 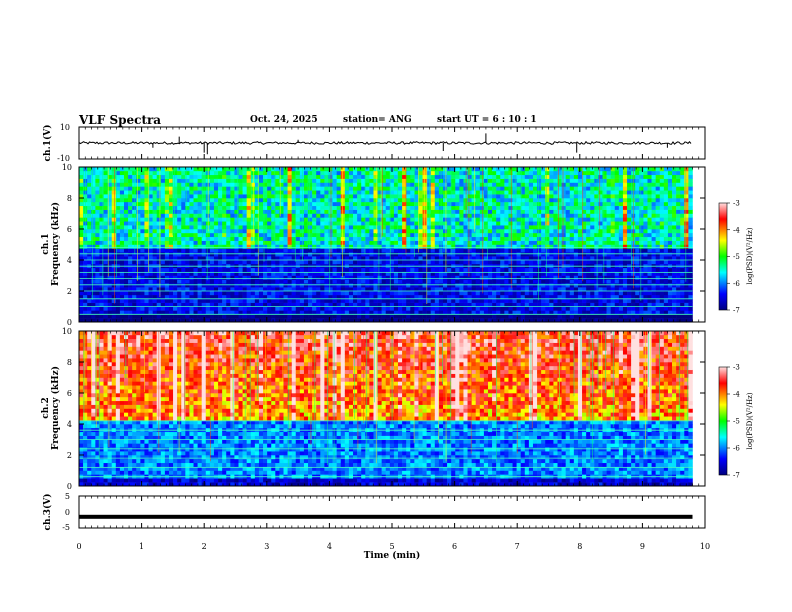 I want to click on x-tick-label: 1, so click(x=141, y=546).